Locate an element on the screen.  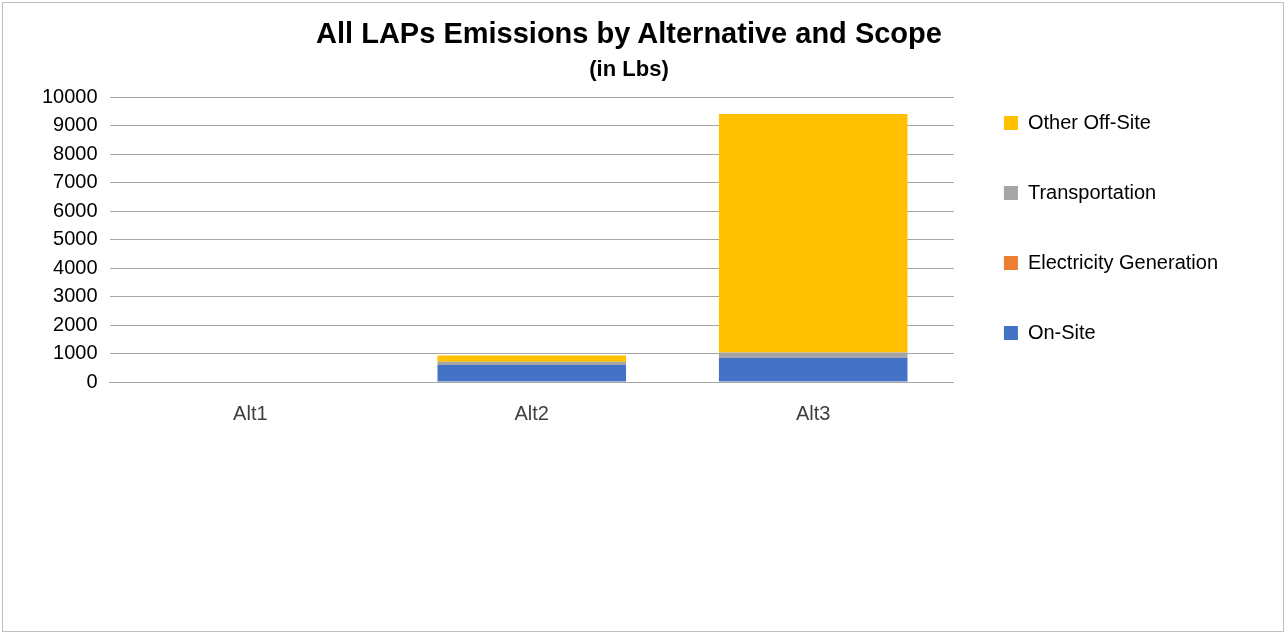
y-tick-label: 3000 is located at coordinates (75, 295).